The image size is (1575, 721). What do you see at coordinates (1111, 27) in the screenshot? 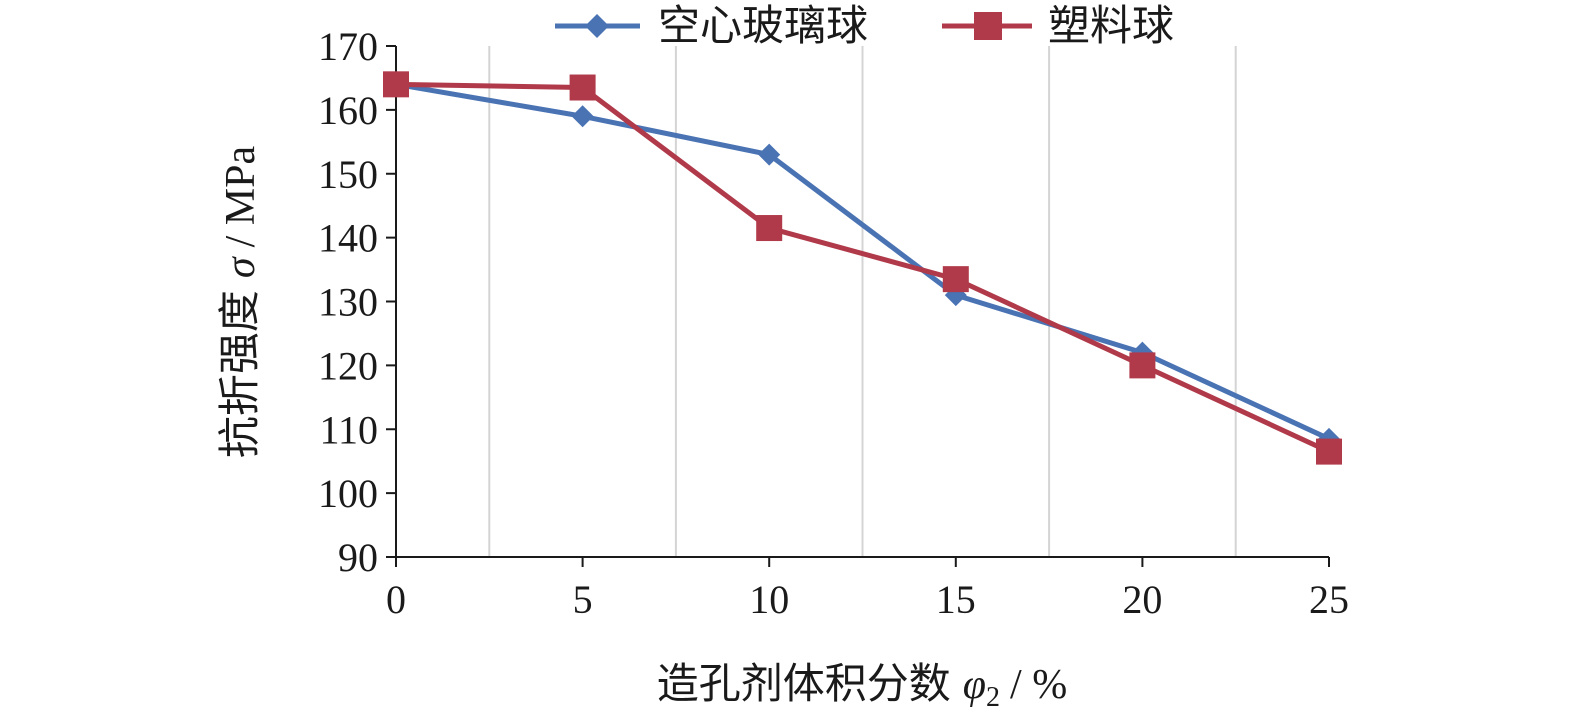
I see `legend-label-plastic: 塑料球` at bounding box center [1111, 27].